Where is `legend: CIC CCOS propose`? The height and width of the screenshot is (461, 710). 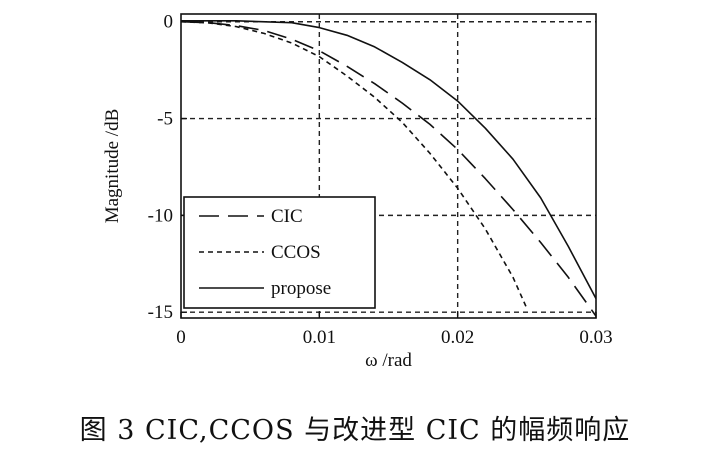
legend: CIC CCOS propose is located at coordinates (279, 252).